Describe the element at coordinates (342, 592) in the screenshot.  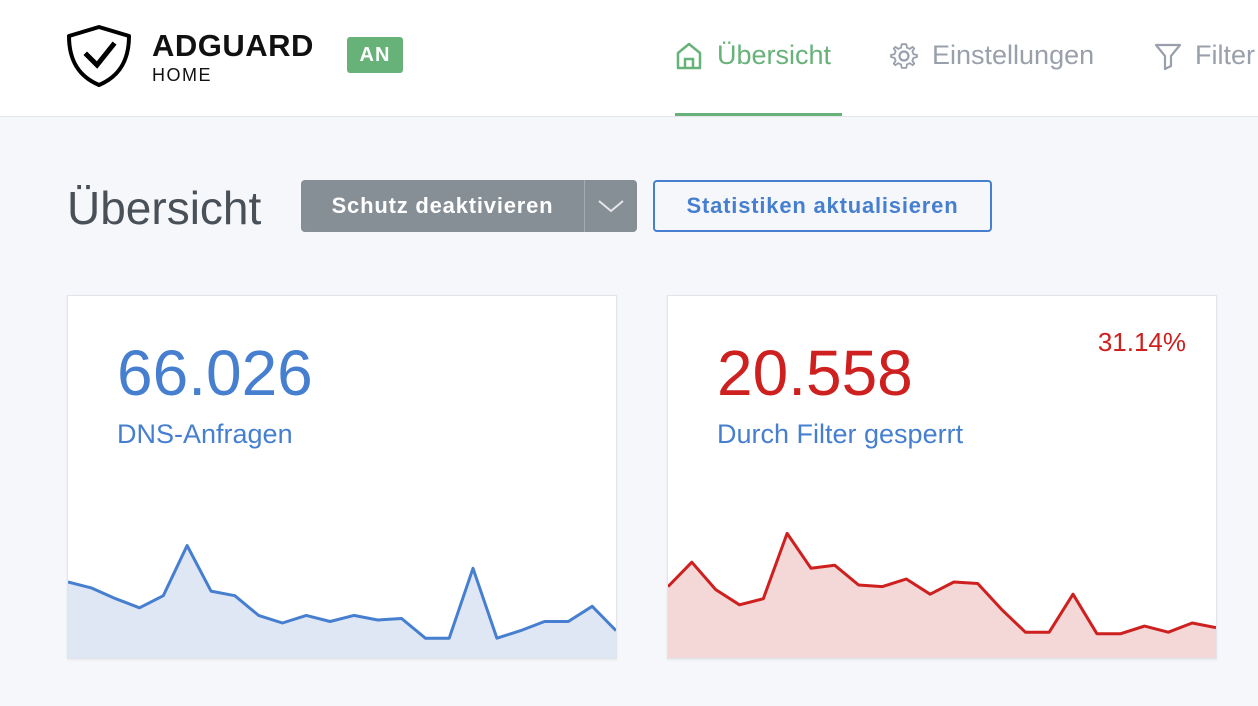
I see `dns-sparkline-line` at that location.